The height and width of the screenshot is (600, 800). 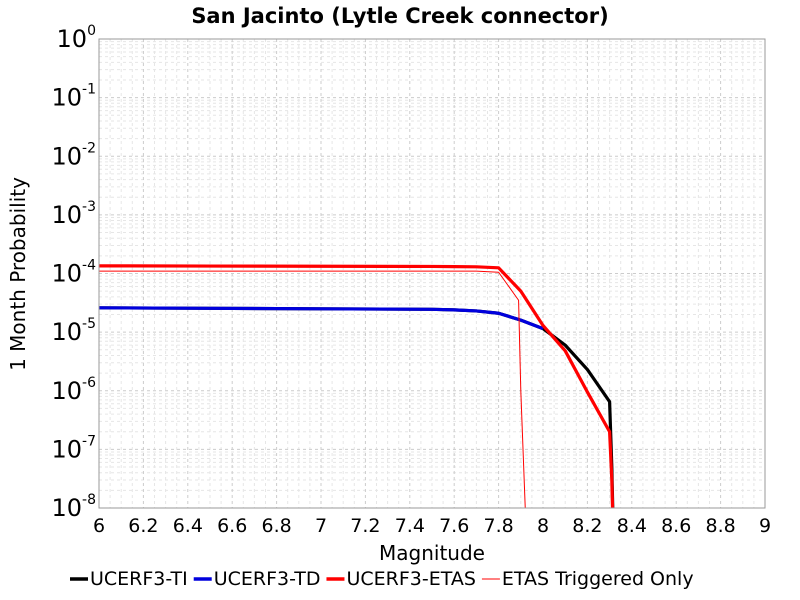 I want to click on legend-label: UCERF3-ETAS, so click(x=410, y=579).